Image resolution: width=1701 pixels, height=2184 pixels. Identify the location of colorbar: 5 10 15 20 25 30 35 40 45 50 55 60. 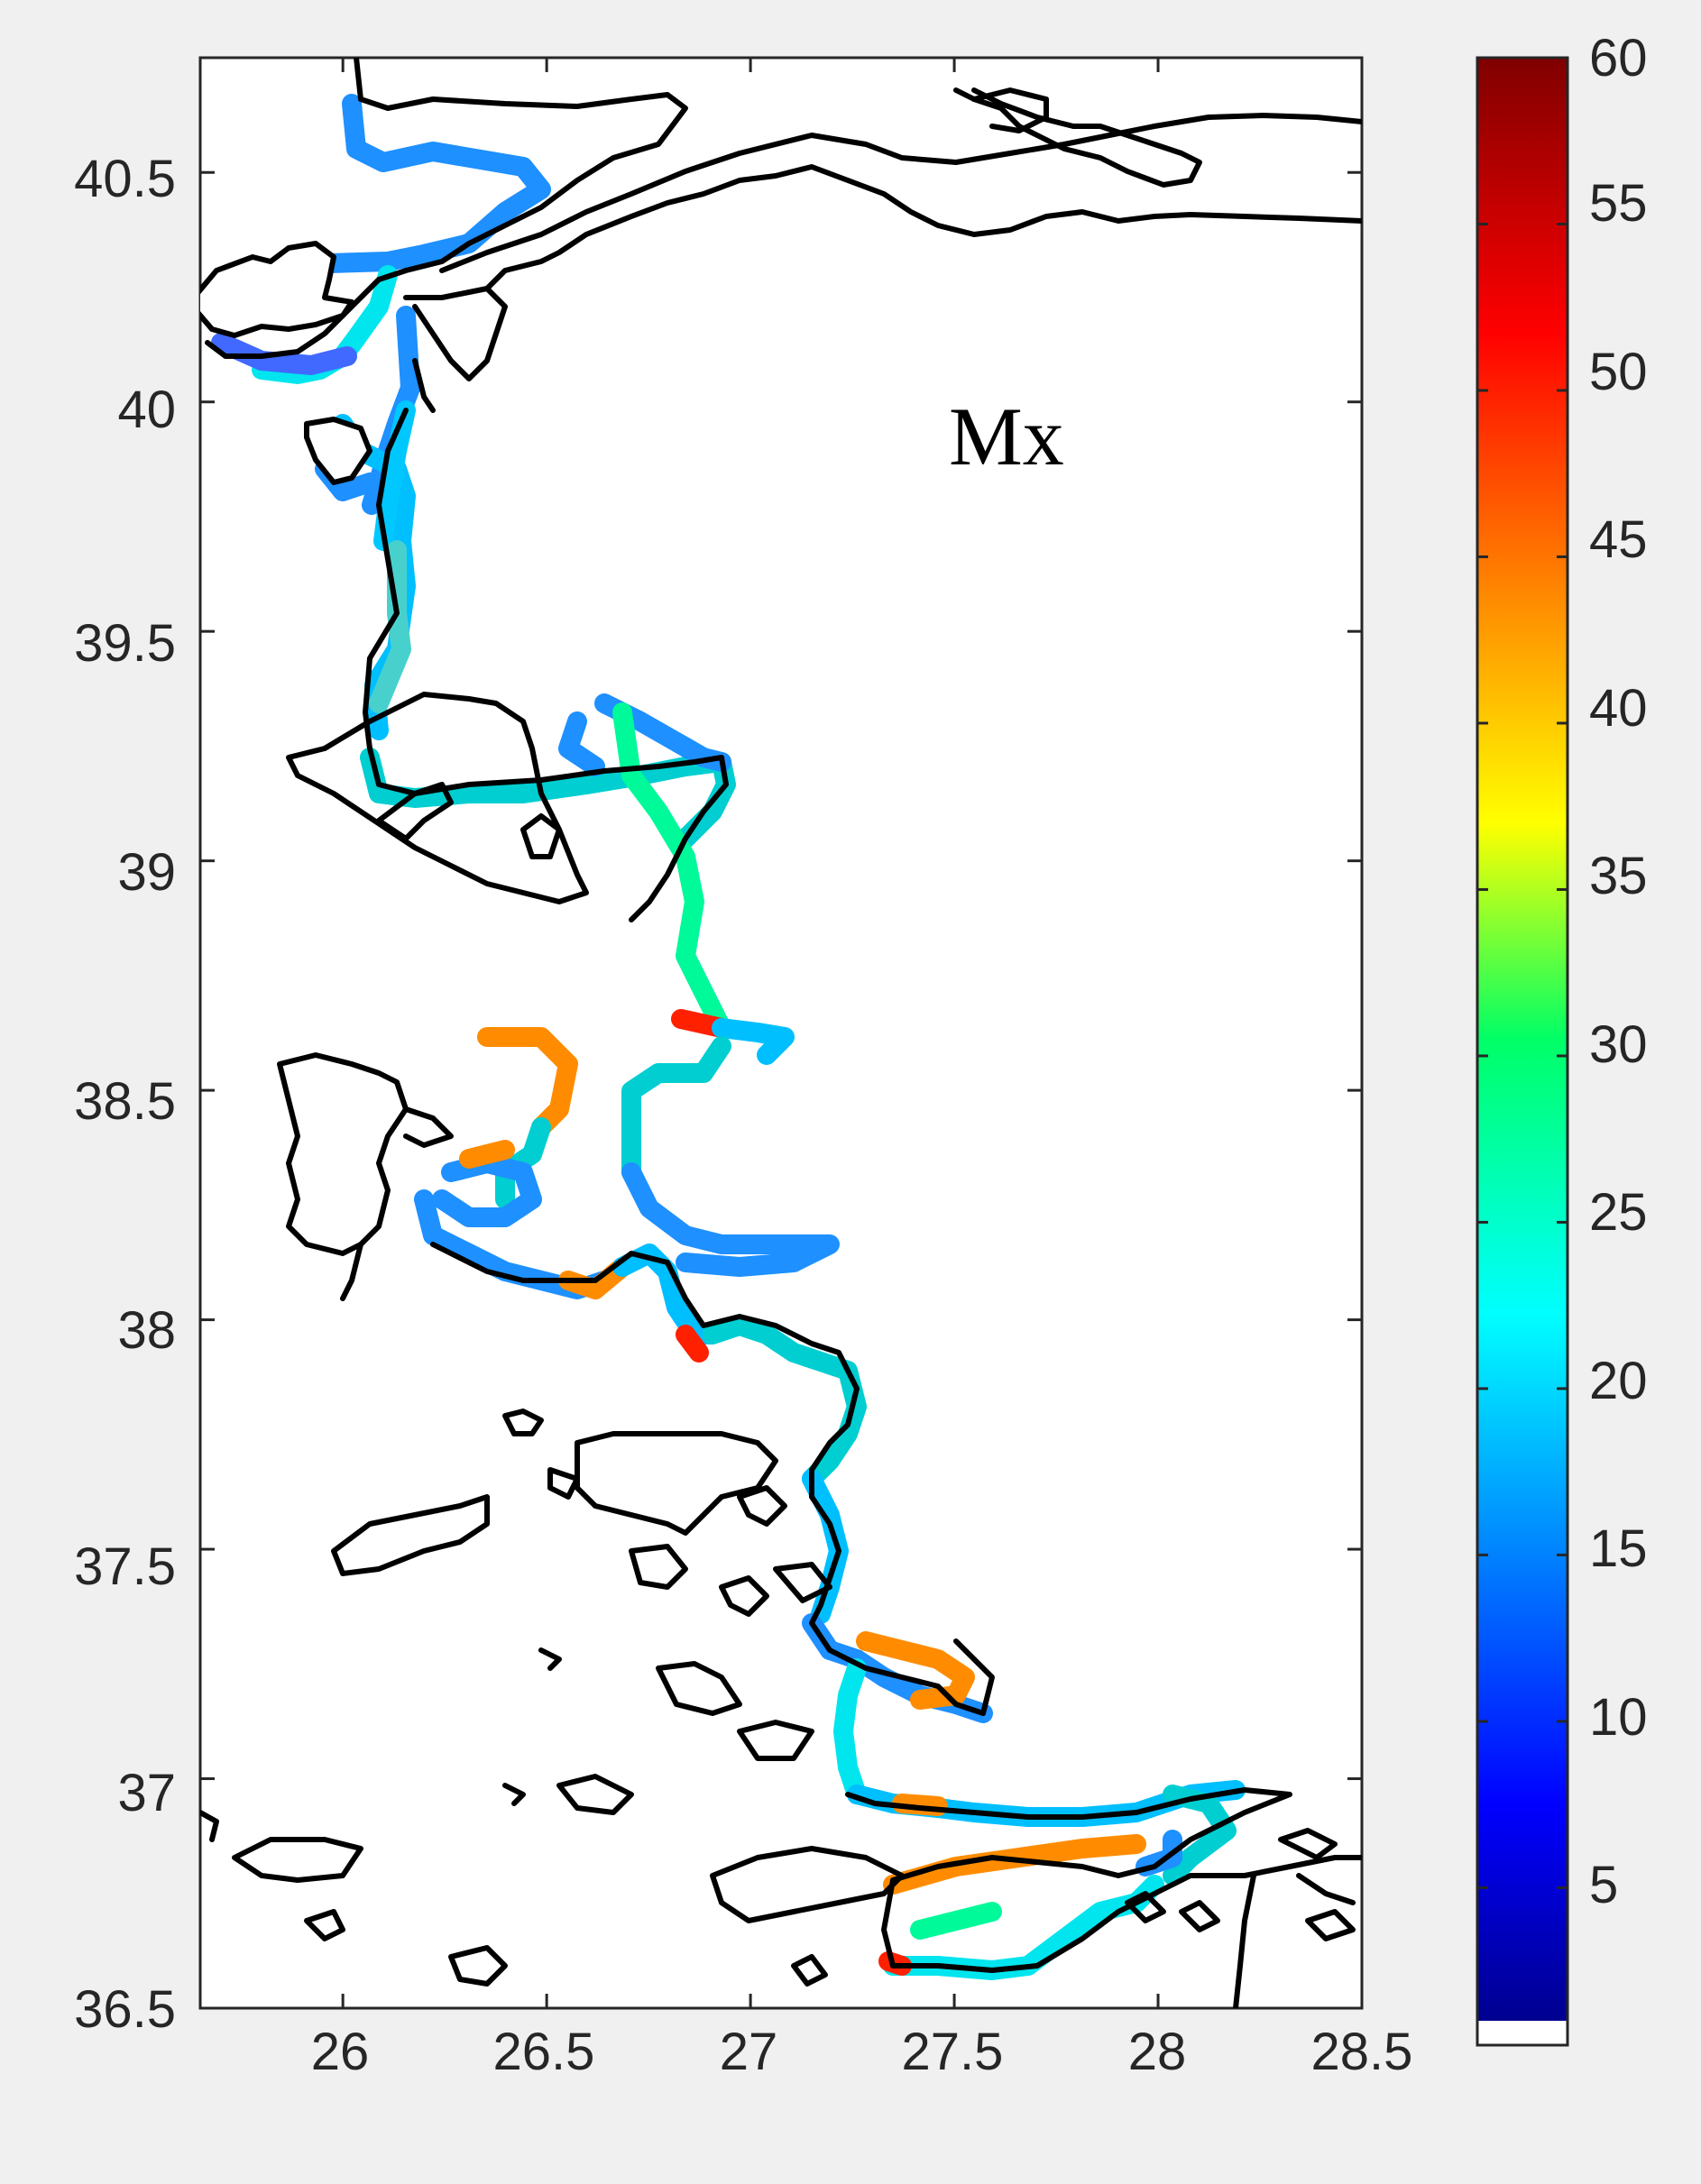
(1562, 1038).